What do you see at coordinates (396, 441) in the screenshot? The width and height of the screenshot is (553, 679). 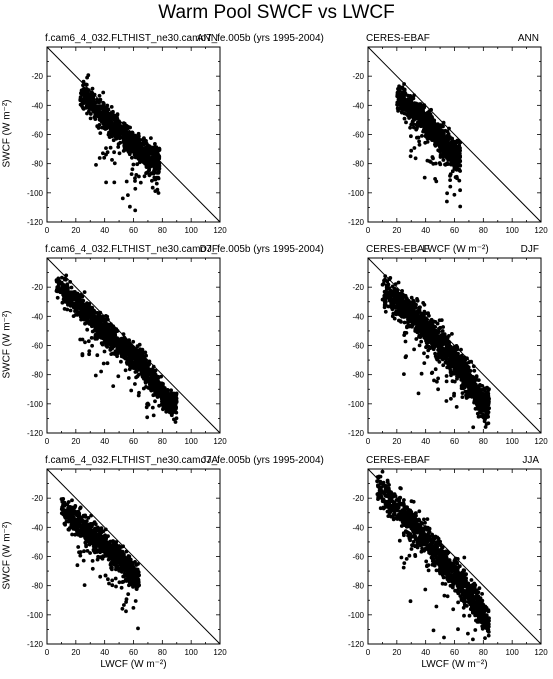 I see `x-tick-label: 20` at bounding box center [396, 441].